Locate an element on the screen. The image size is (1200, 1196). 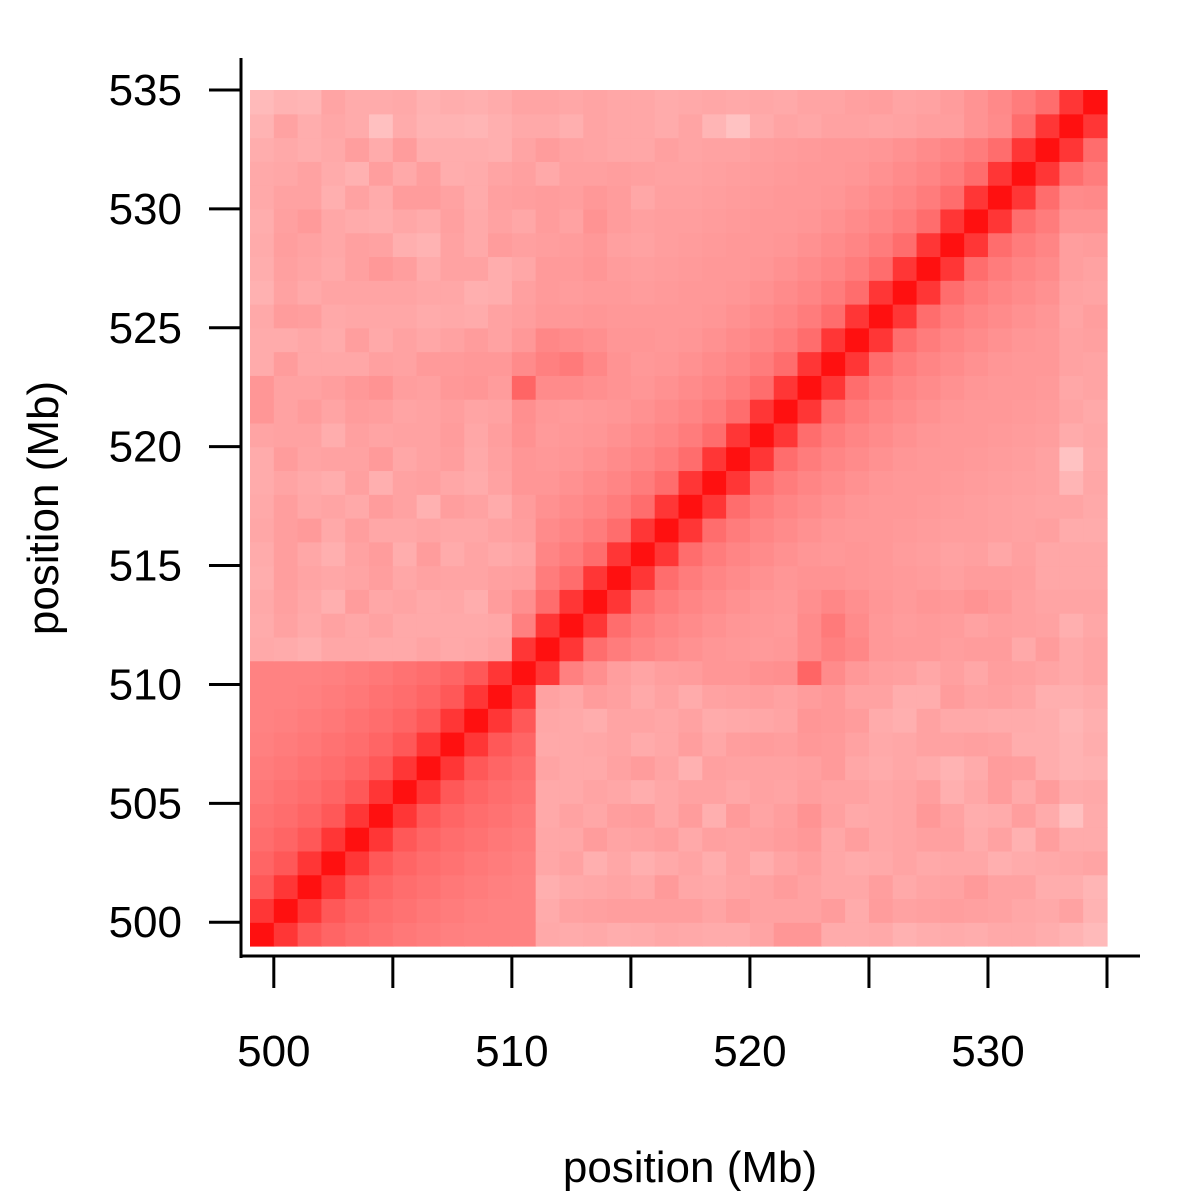
y-tick-label: 505 is located at coordinates (145, 803).